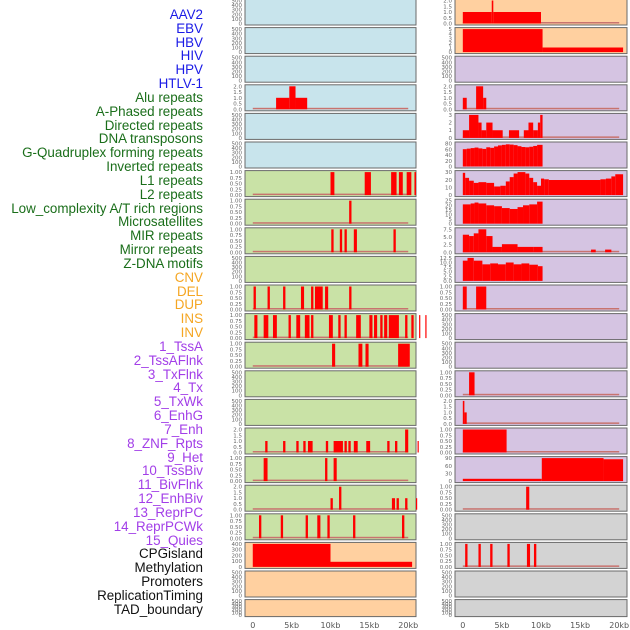 Image resolution: width=630 pixels, height=630 pixels. Describe the element at coordinates (168, 568) in the screenshot. I see `track-label: Methylation` at that location.